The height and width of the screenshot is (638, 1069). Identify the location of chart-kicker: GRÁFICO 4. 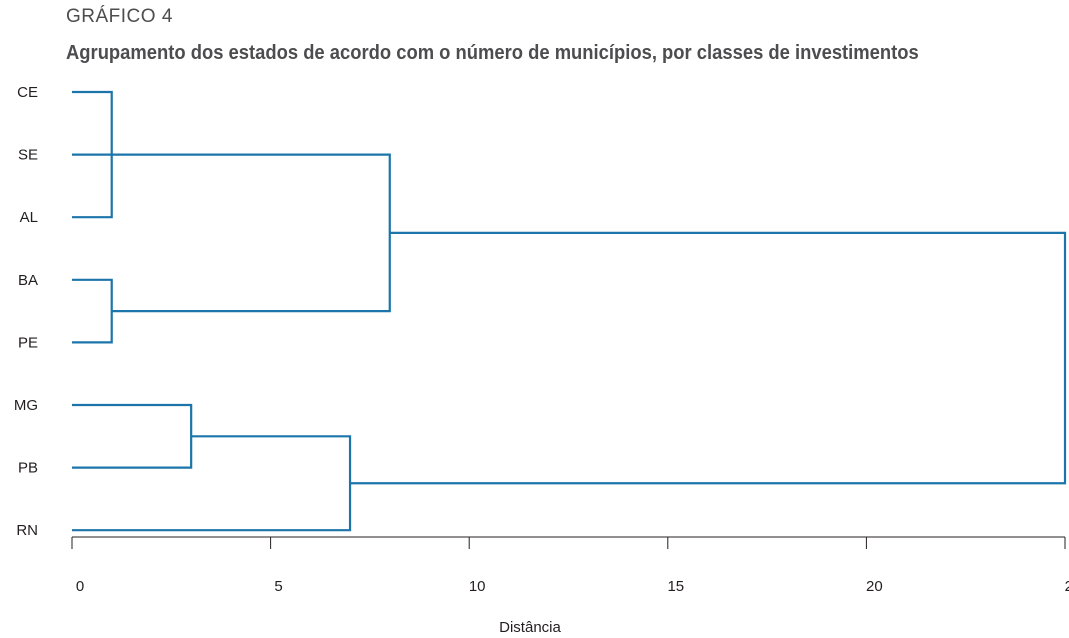
(119, 16).